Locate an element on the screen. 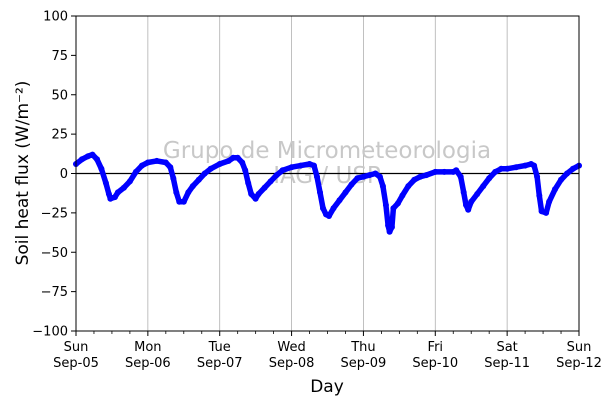  y-ticks: 100 75 50 25 0 −25 −50 −75 −100 is located at coordinates (54, 175).